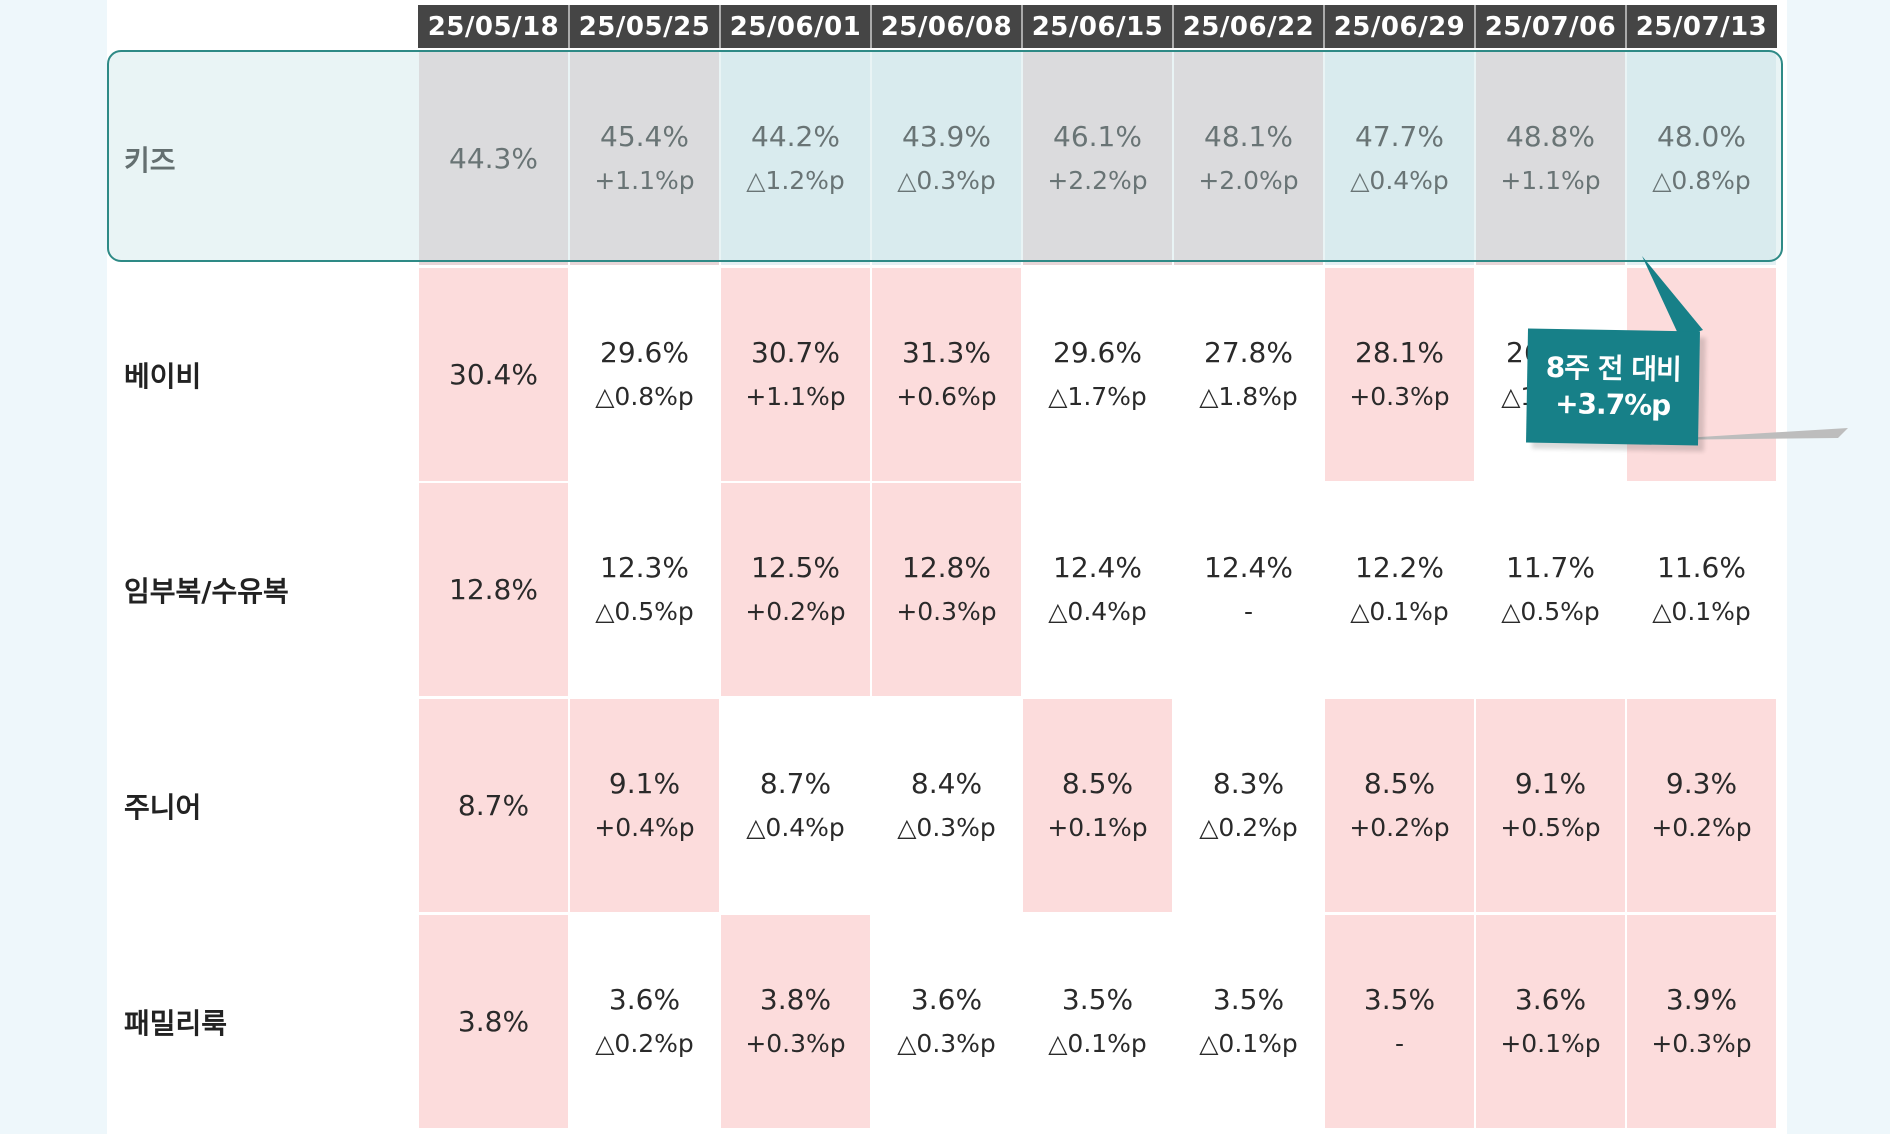 The image size is (1890, 1134). What do you see at coordinates (795, 26) in the screenshot?
I see `column-header: 25/06/01` at bounding box center [795, 26].